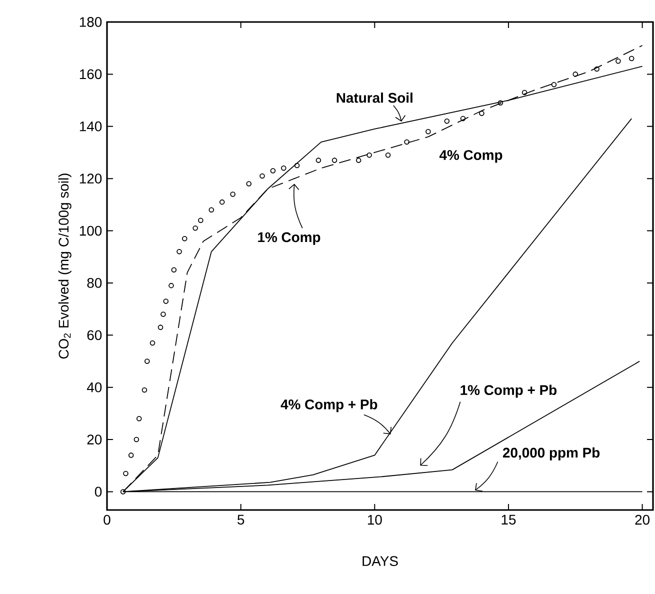  What do you see at coordinates (94, 335) in the screenshot?
I see `y-tick-label: 60` at bounding box center [94, 335].